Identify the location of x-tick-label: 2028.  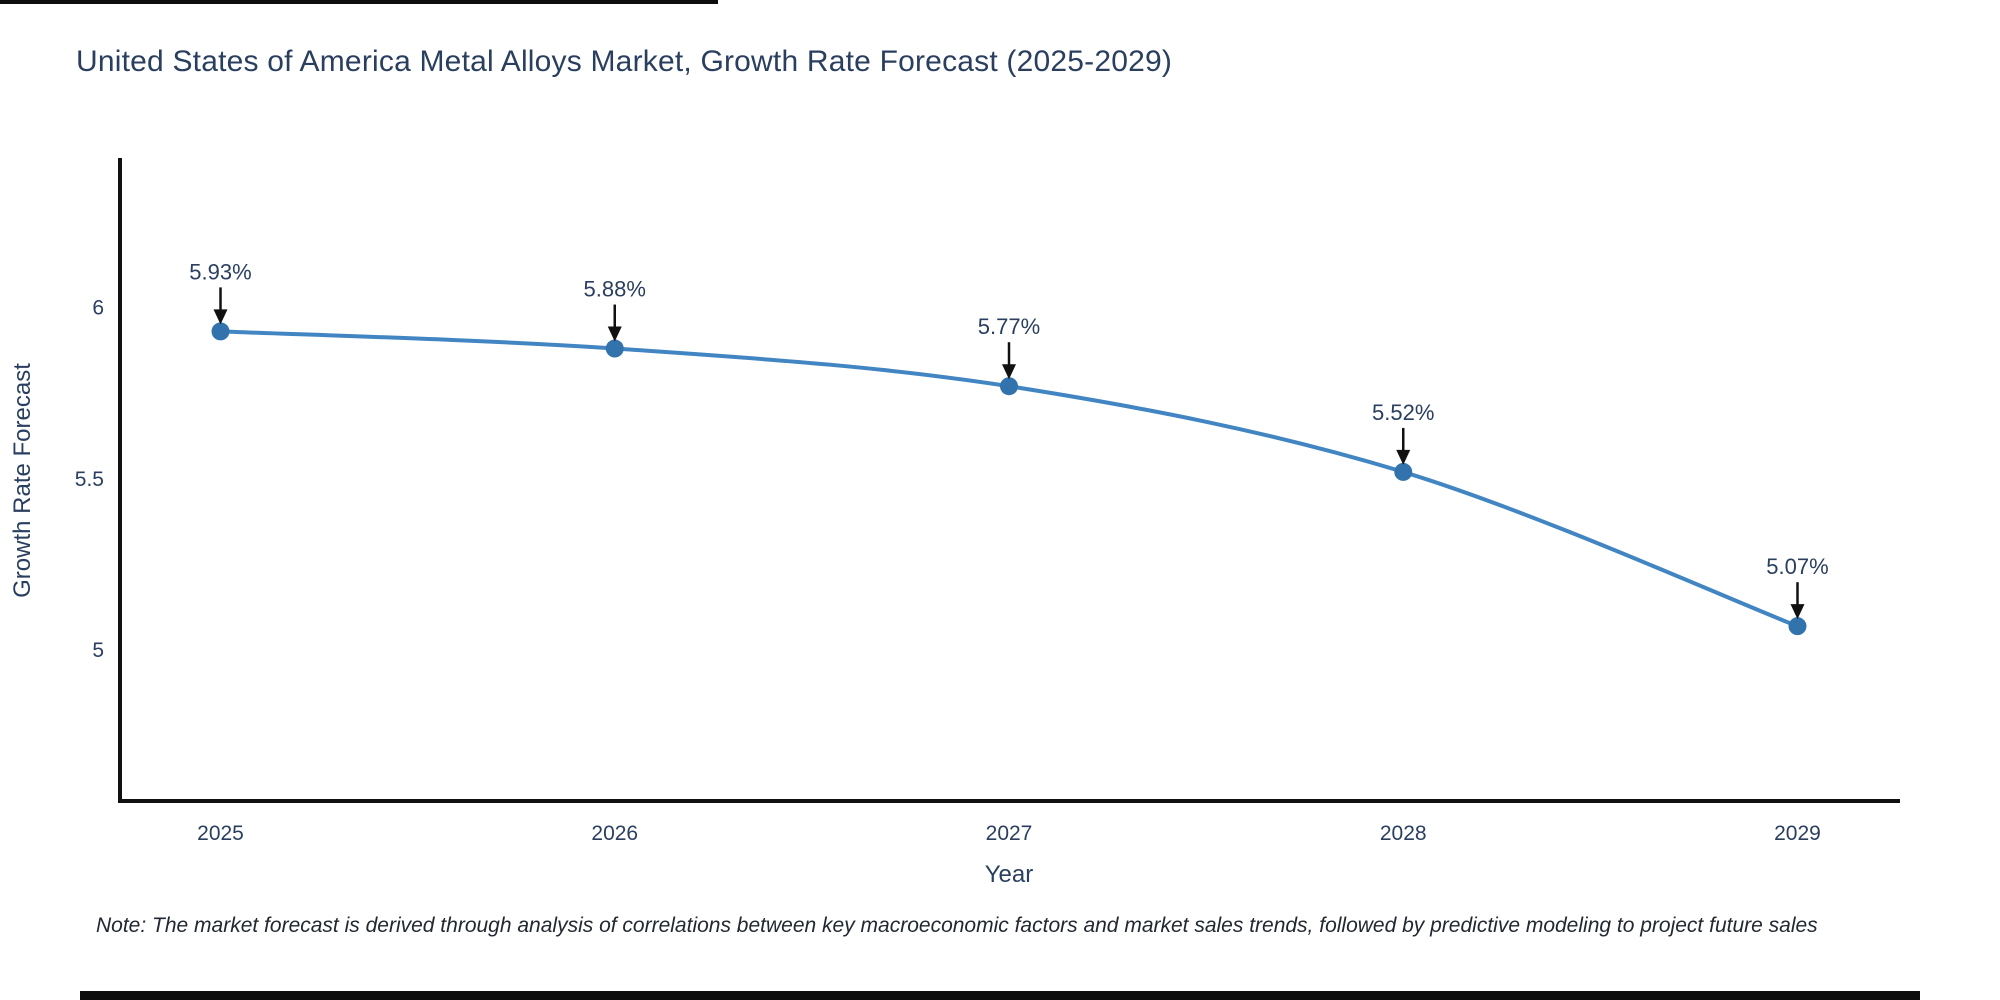
(1403, 833).